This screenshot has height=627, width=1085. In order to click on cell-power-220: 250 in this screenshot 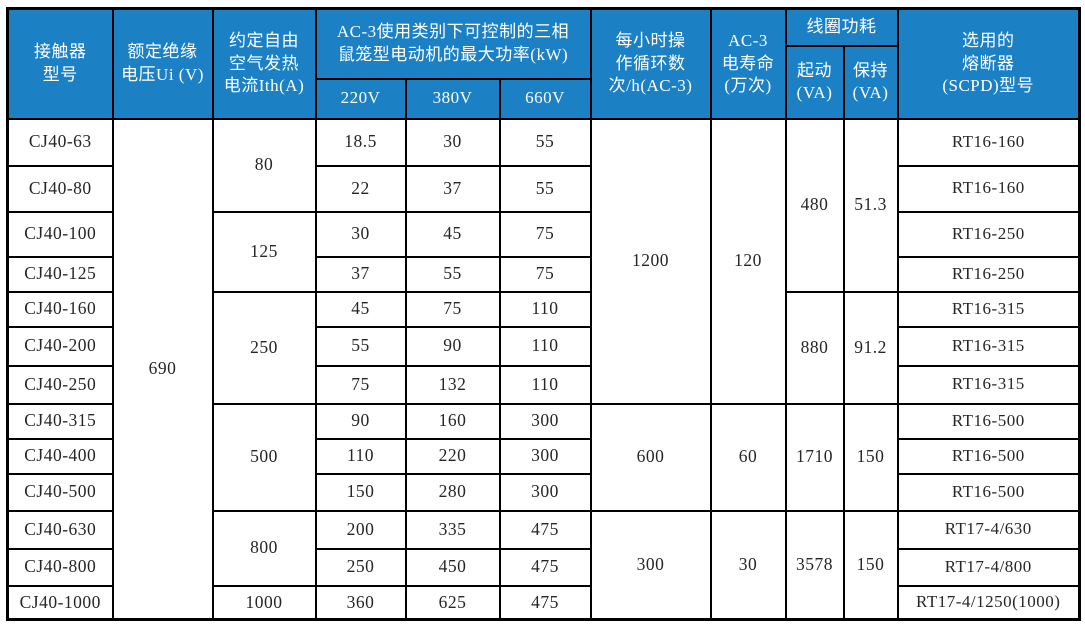, I will do `click(360, 567)`.